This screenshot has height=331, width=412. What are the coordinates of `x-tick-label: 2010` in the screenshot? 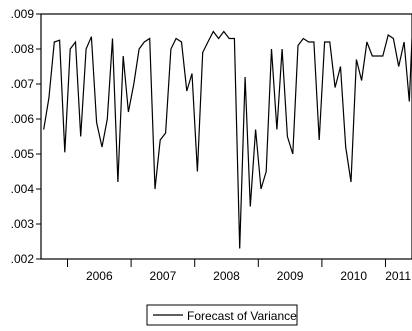 It's located at (353, 276).